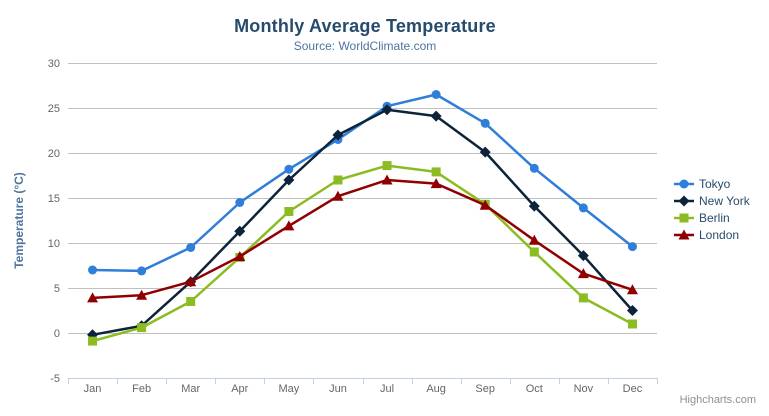 Image resolution: width=769 pixels, height=416 pixels. Describe the element at coordinates (55, 379) in the screenshot. I see `y-axis-label: -5` at that location.